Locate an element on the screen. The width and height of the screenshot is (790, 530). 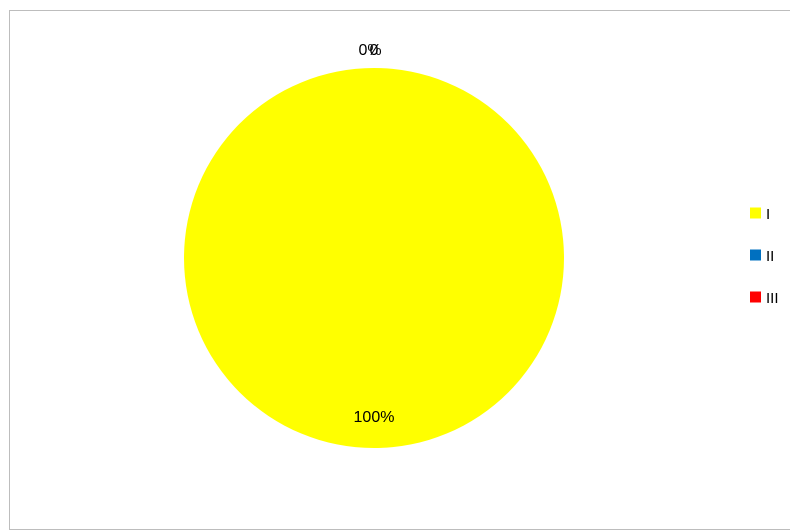
legend-label-III: III is located at coordinates (772, 298).